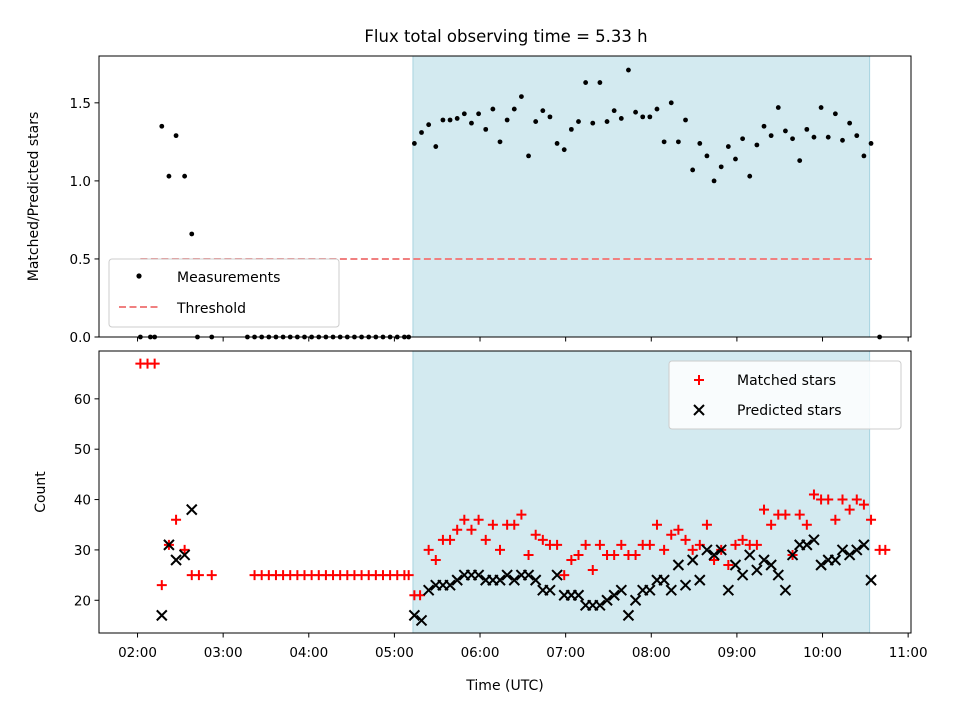 This screenshot has width=960, height=720. I want to click on x-tick-label: 11:00, so click(908, 653).